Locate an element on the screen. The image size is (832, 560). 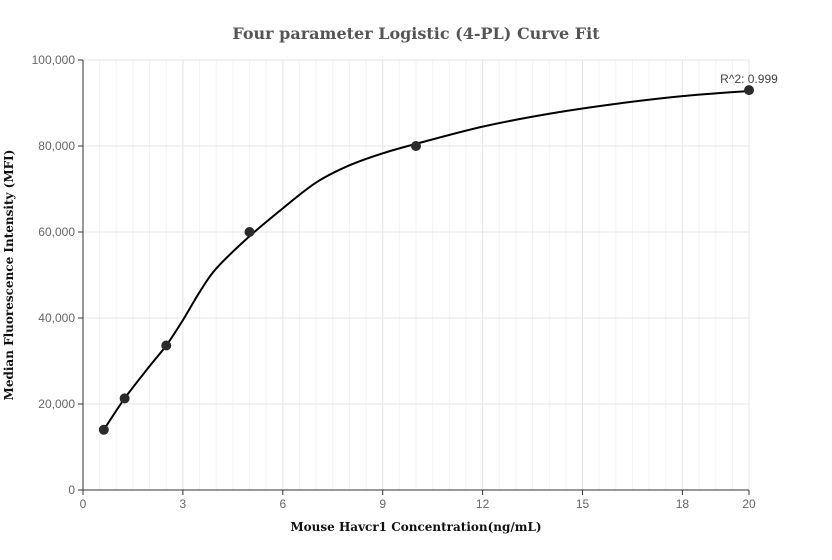
y-axis-label: Median Fluorescence Intensity (MFI) is located at coordinates (9, 275).